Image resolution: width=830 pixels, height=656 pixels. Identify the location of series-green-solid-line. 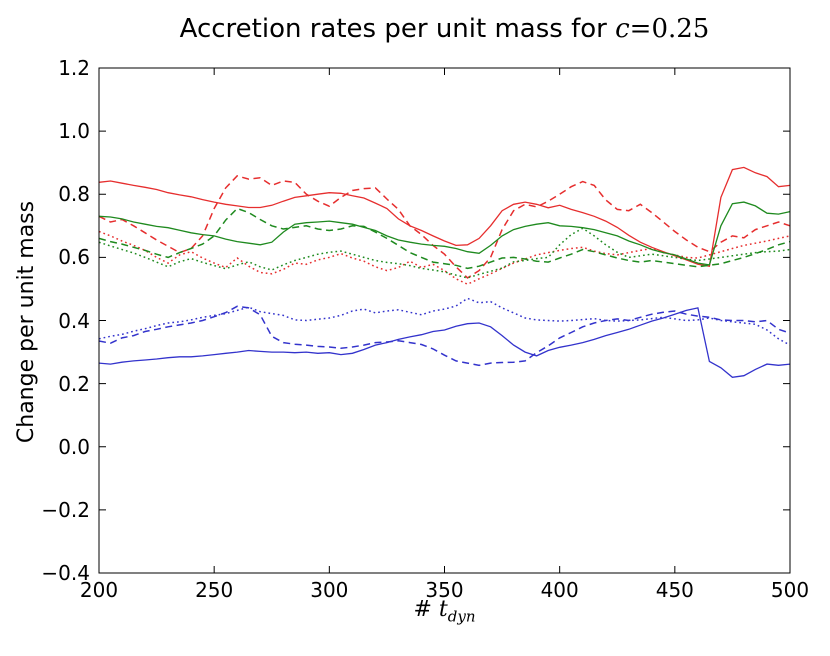
(444, 233).